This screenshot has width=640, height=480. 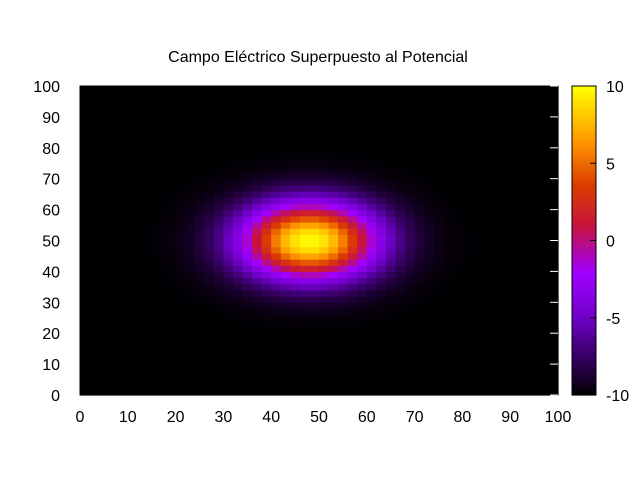 What do you see at coordinates (51, 180) in the screenshot?
I see `y-tick-label: 70` at bounding box center [51, 180].